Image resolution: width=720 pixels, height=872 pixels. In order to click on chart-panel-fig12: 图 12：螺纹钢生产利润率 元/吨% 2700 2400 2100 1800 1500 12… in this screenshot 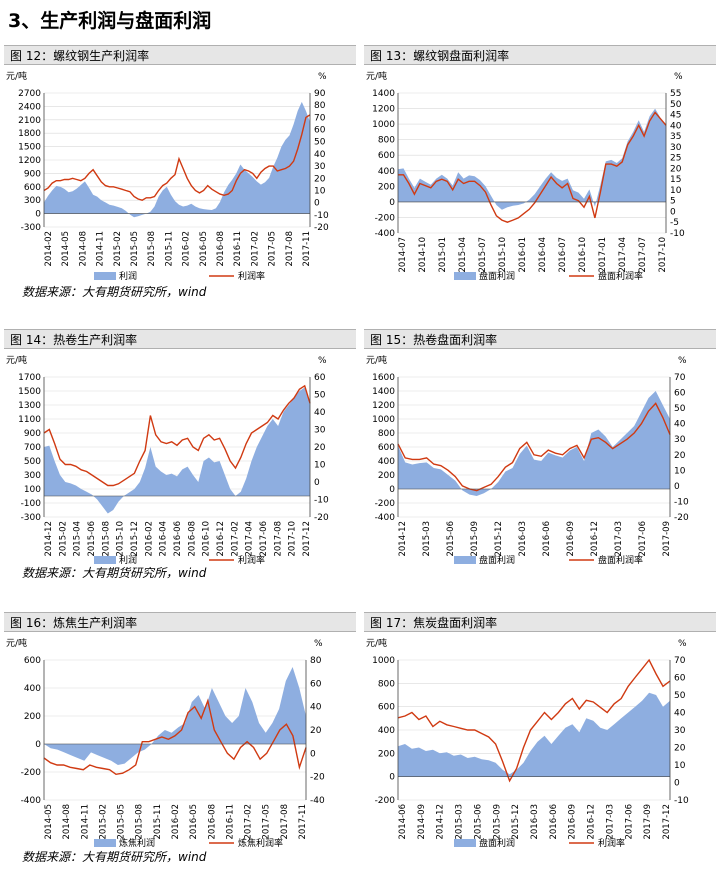, I will do `click(180, 170)`.